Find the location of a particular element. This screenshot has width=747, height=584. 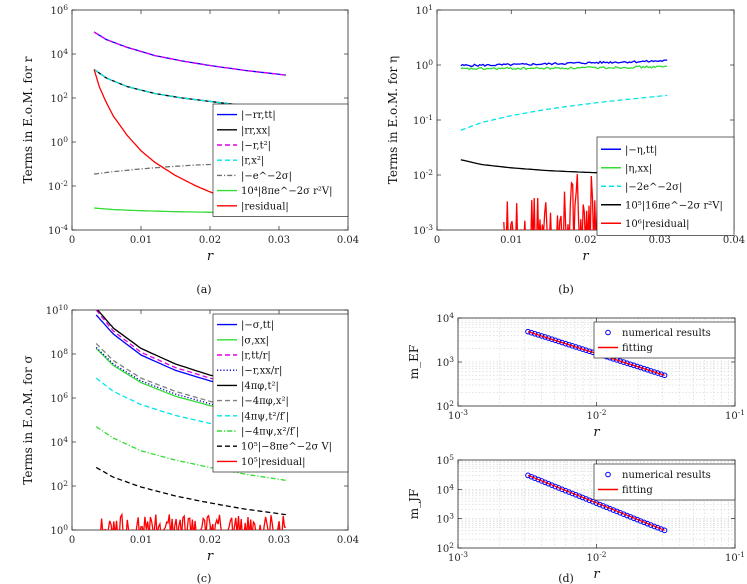

x-tick-label: 10⁻¹ is located at coordinates (735, 415).